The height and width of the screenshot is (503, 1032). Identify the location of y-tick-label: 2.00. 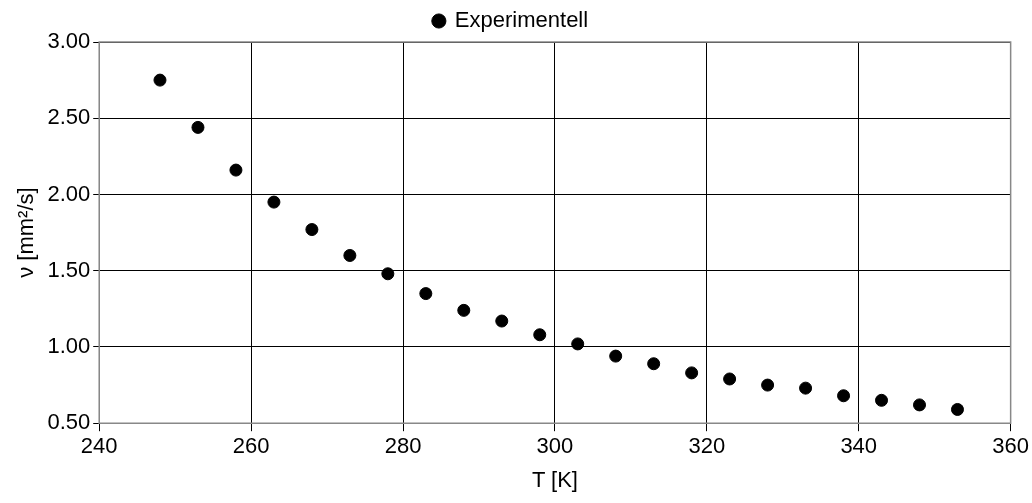
(69, 193).